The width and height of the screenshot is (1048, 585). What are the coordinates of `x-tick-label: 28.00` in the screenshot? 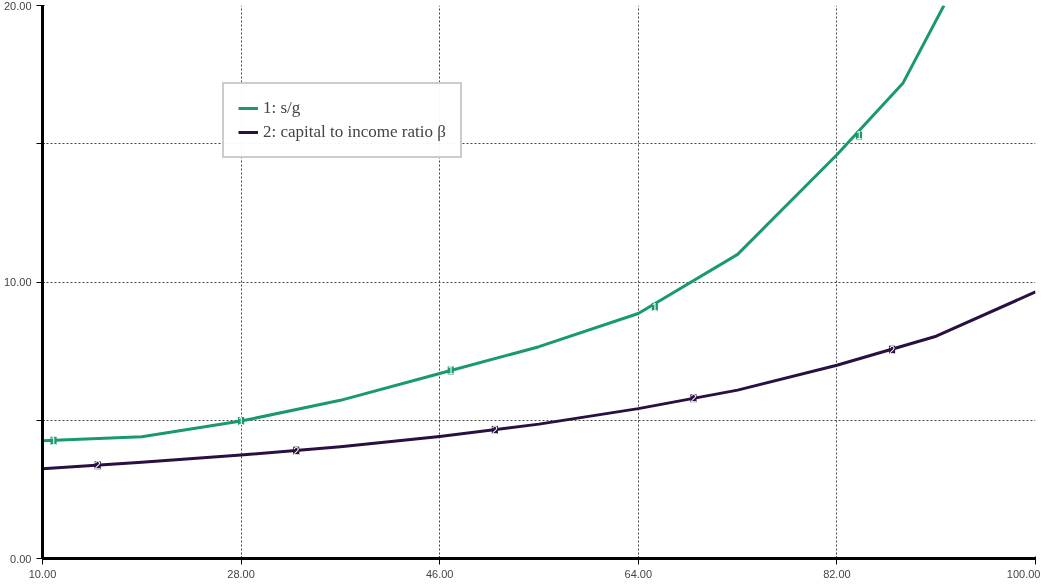 It's located at (241, 573).